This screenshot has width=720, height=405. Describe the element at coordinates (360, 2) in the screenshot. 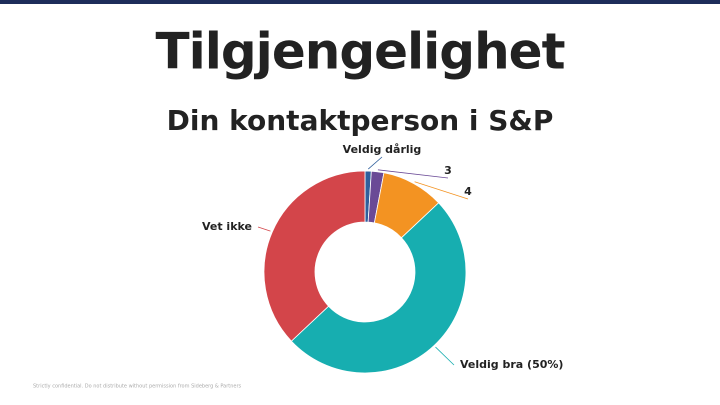

I see `top-bar` at that location.